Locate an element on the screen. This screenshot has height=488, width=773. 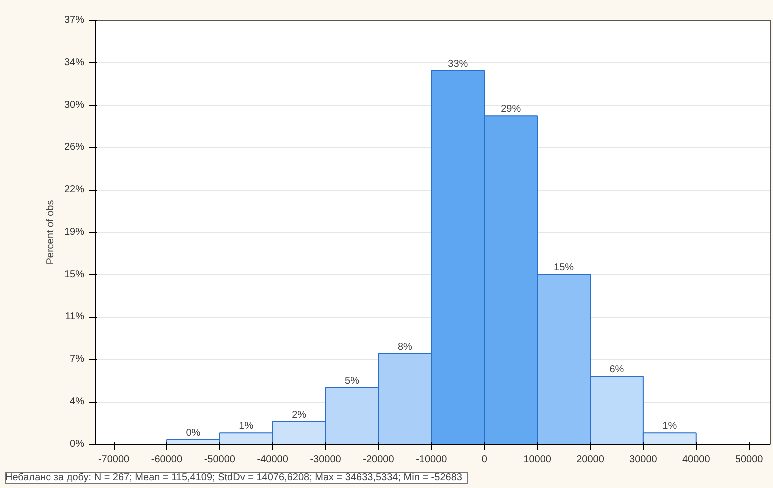
x-tick-label: 40000 is located at coordinates (696, 460).